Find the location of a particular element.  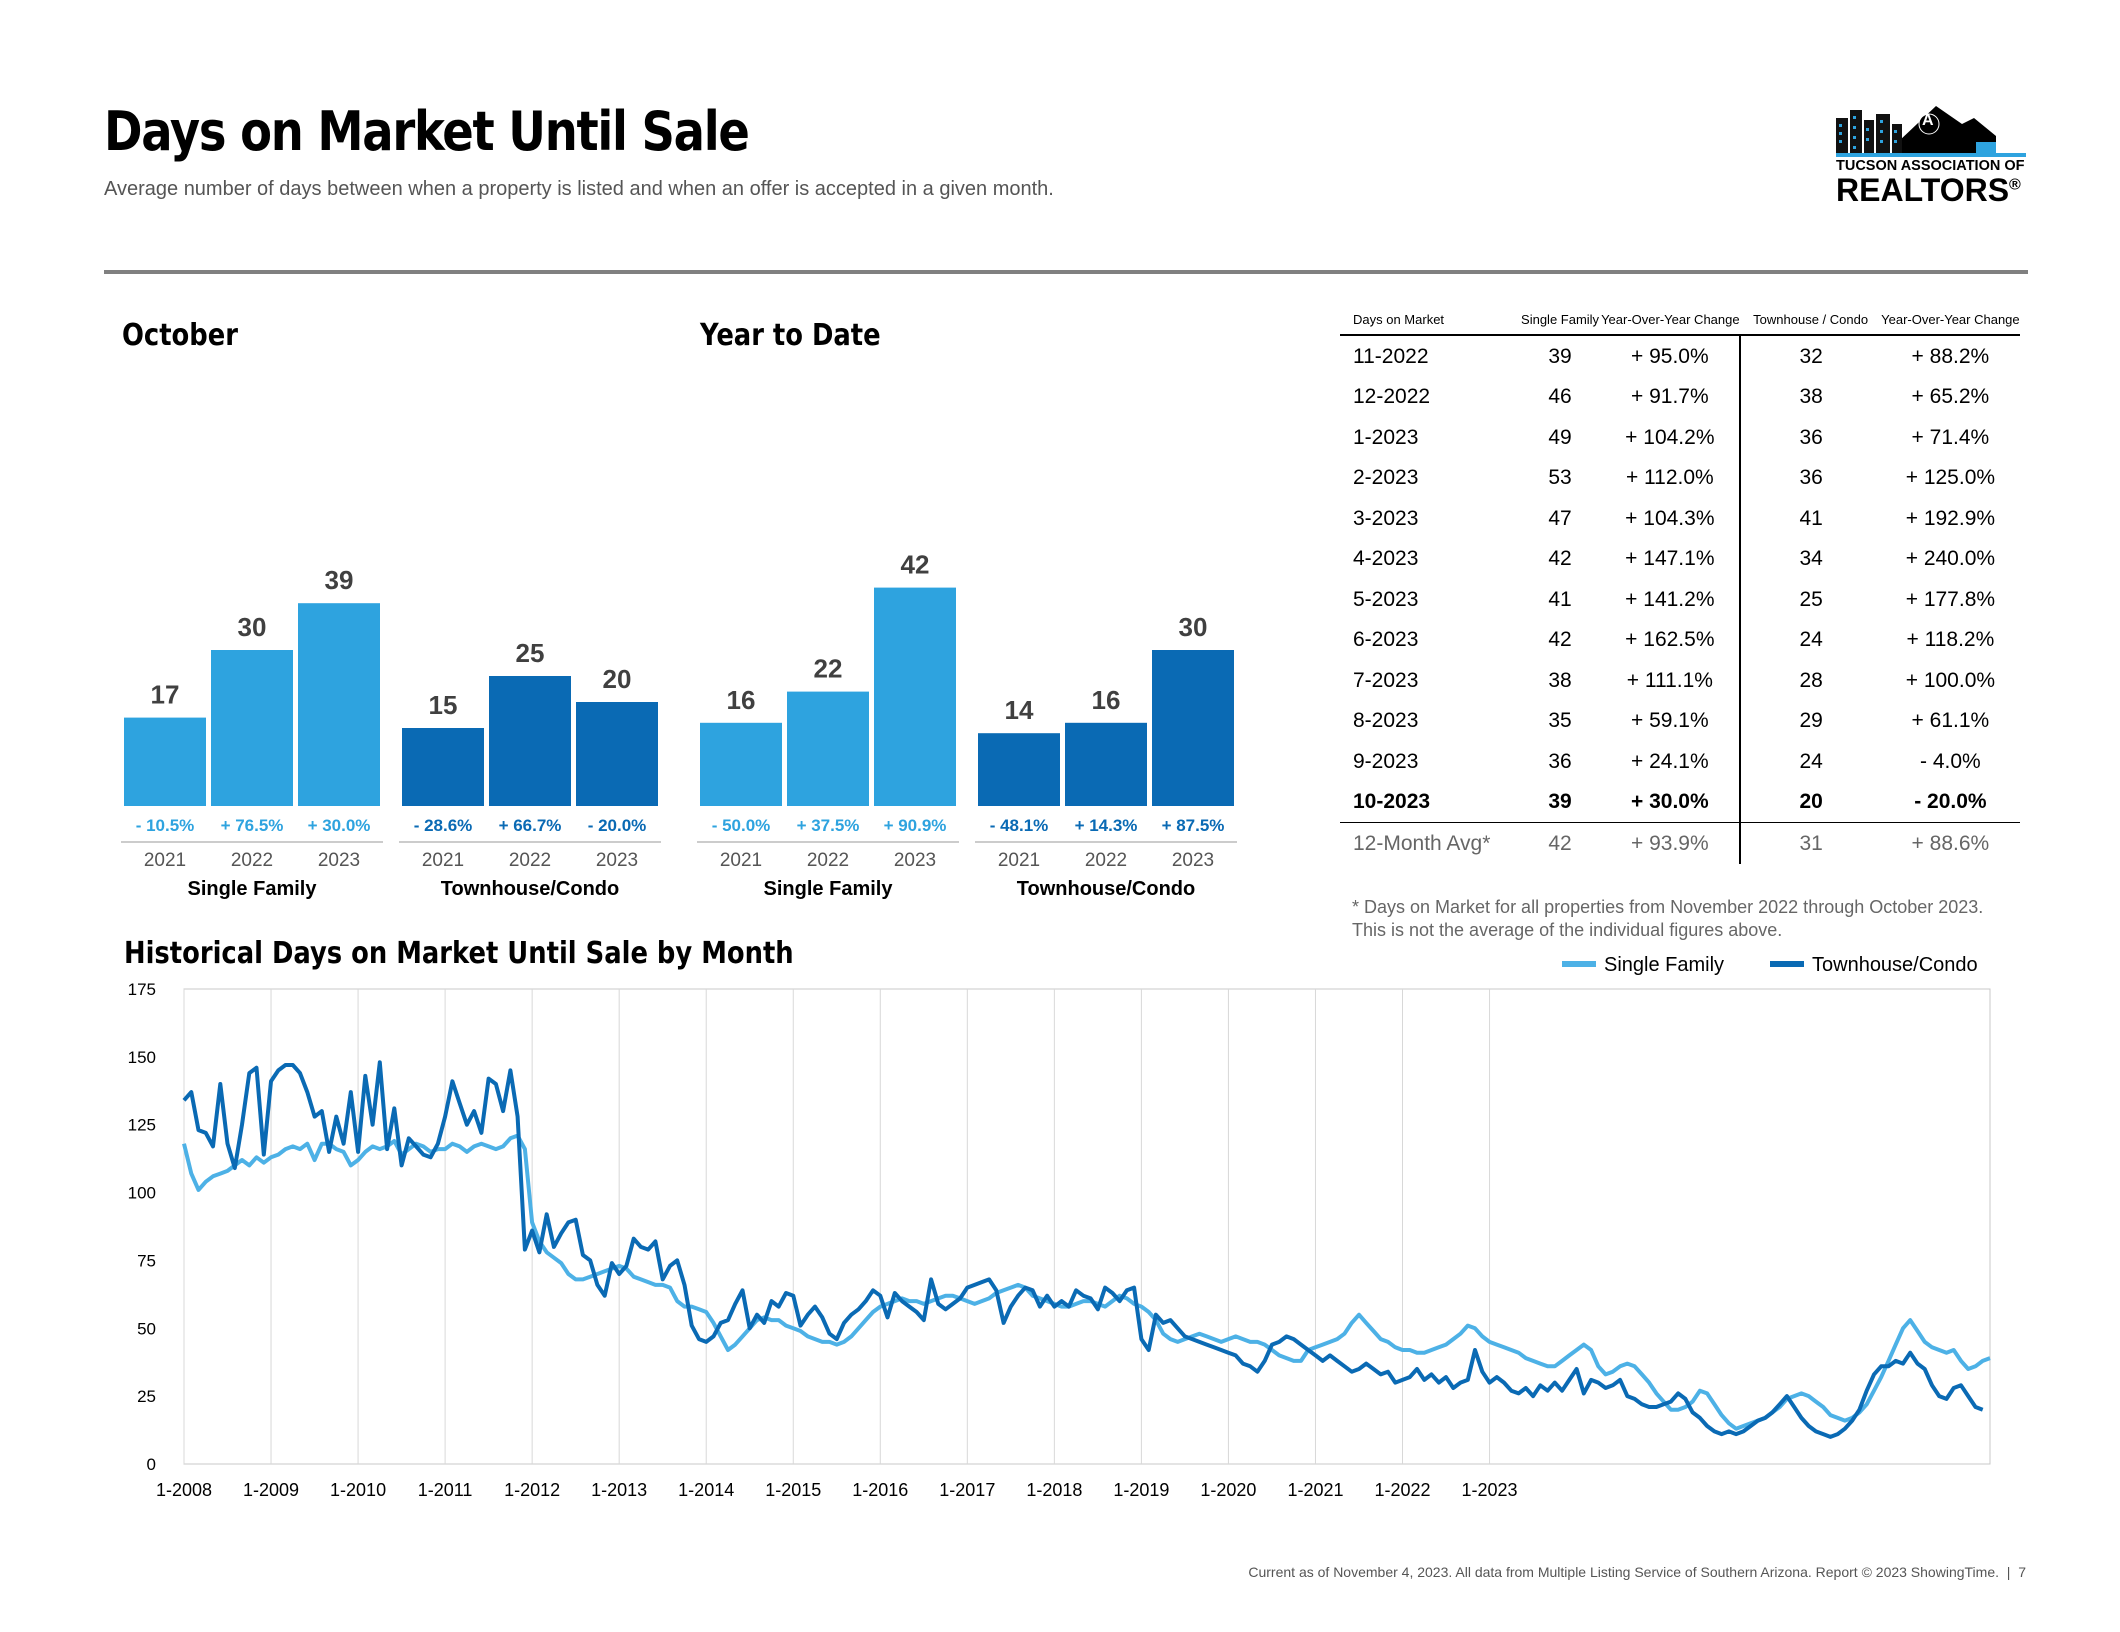

bar-change-label: + 14.3% is located at coordinates (1106, 825).